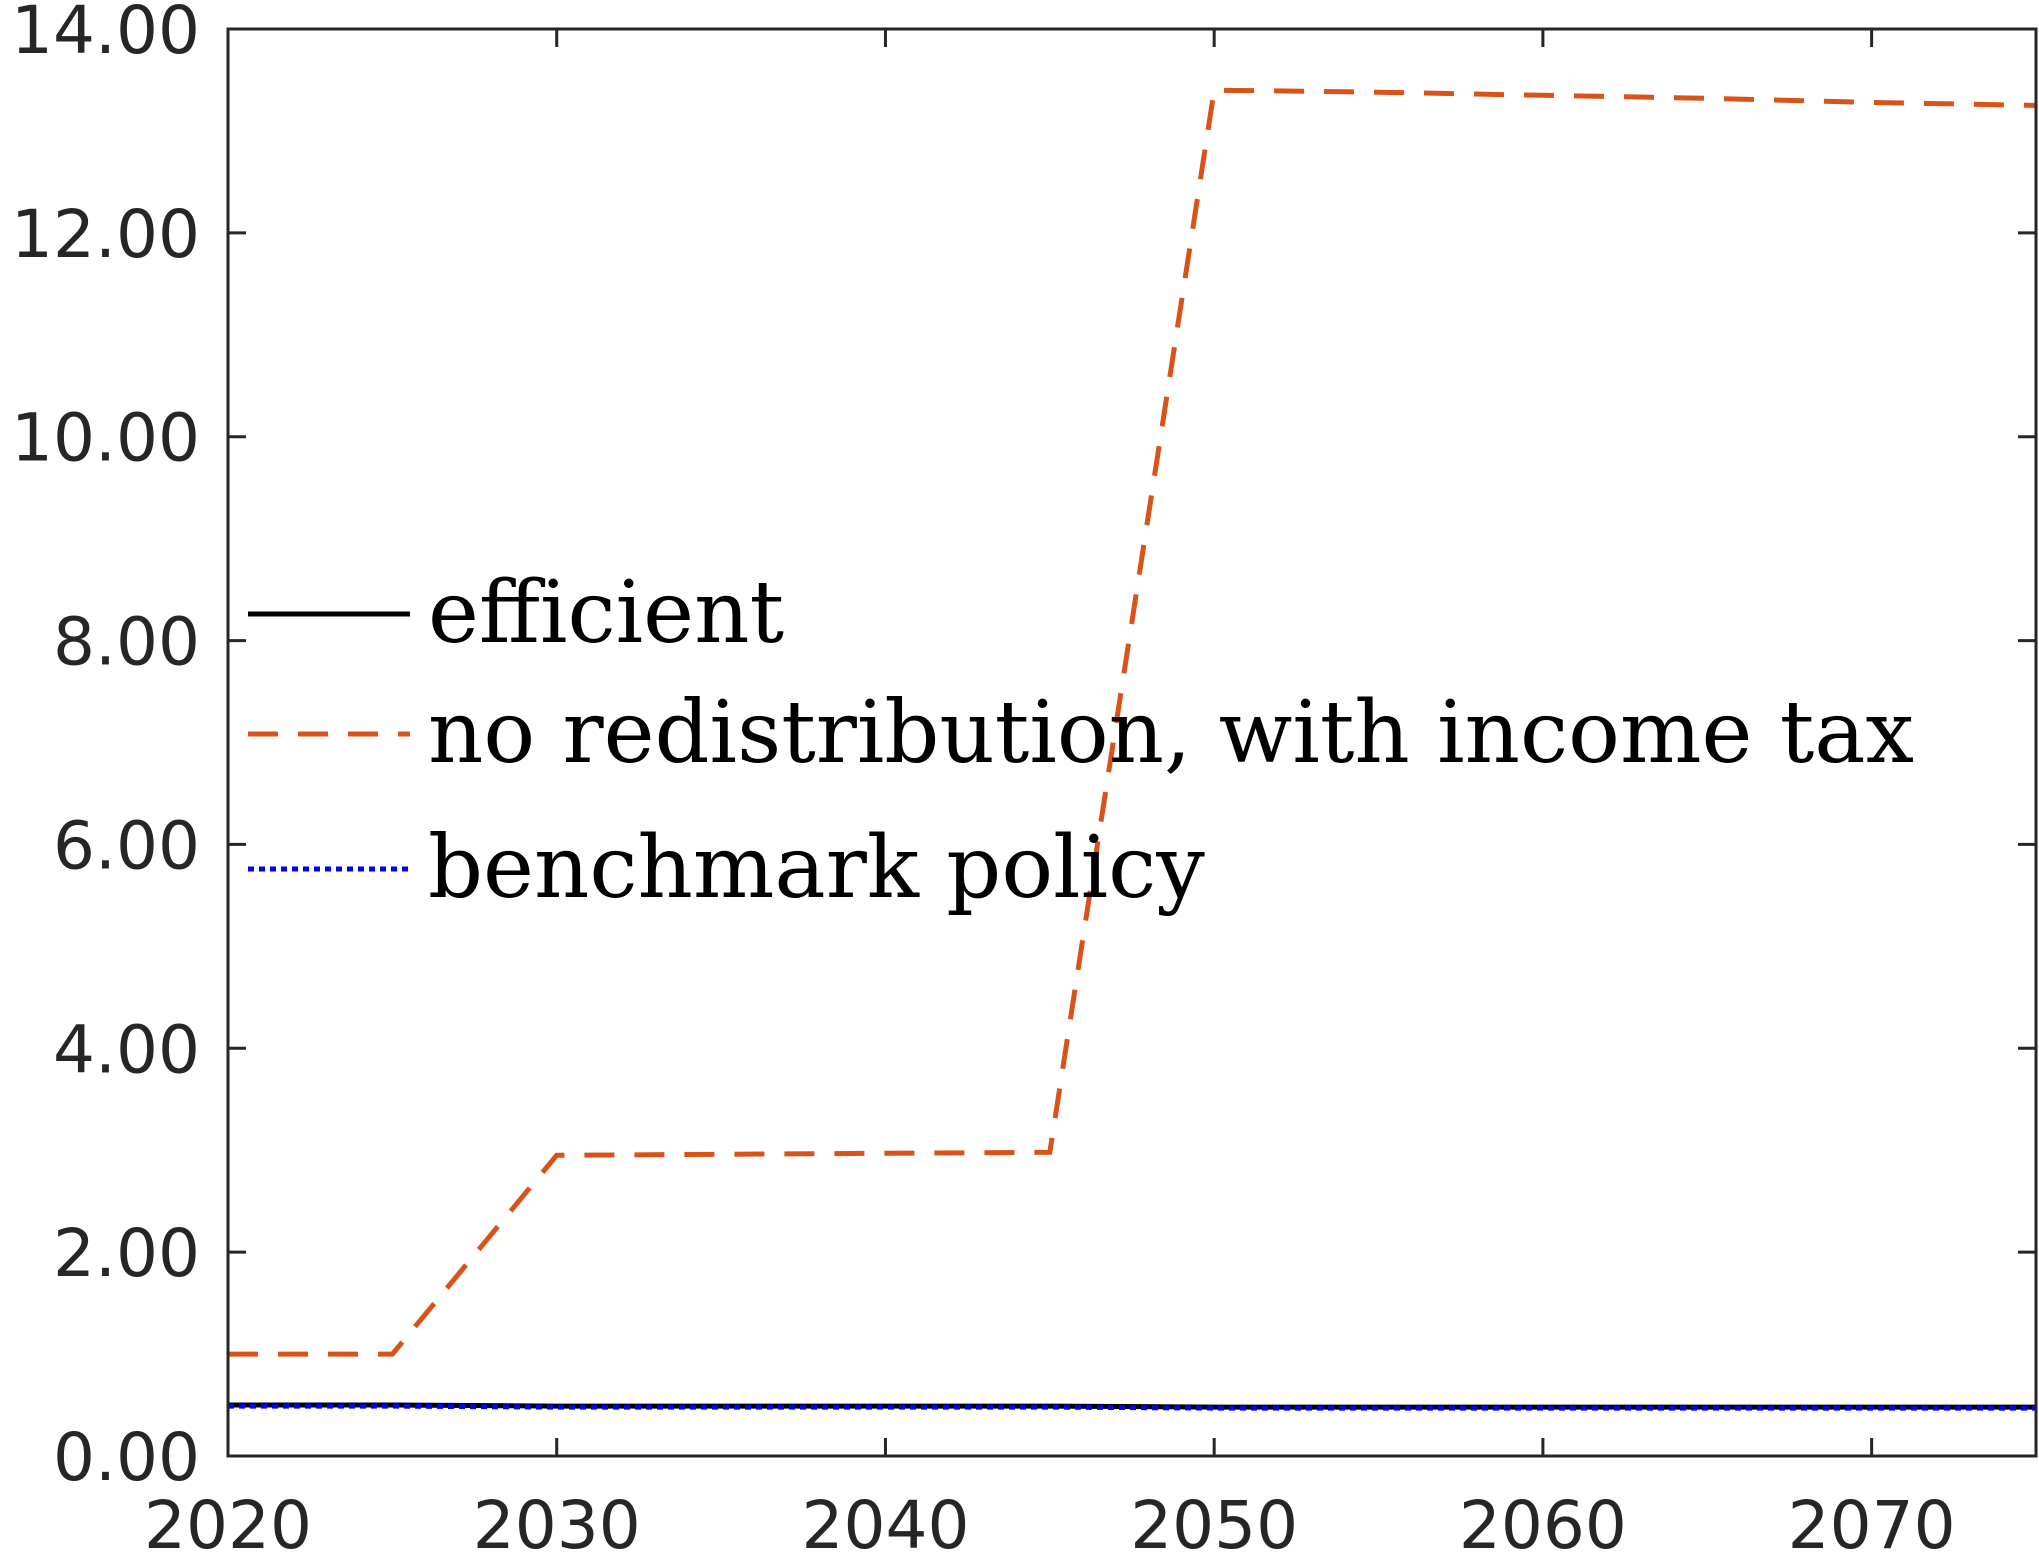 The width and height of the screenshot is (2039, 1554). Describe the element at coordinates (816, 868) in the screenshot. I see `legend-label-3: benchmark policy` at that location.